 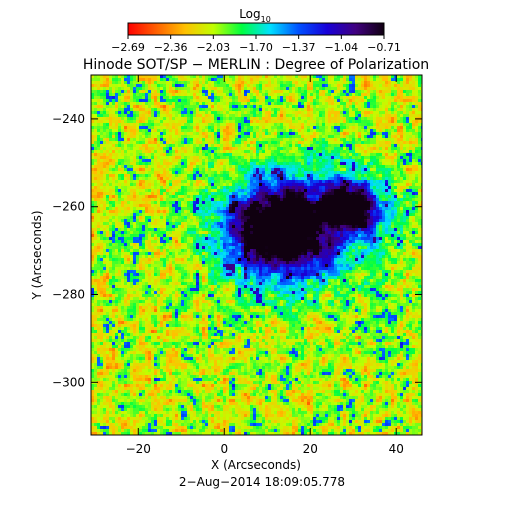 What do you see at coordinates (68, 382) in the screenshot?
I see `y-tick-label: −300` at bounding box center [68, 382].